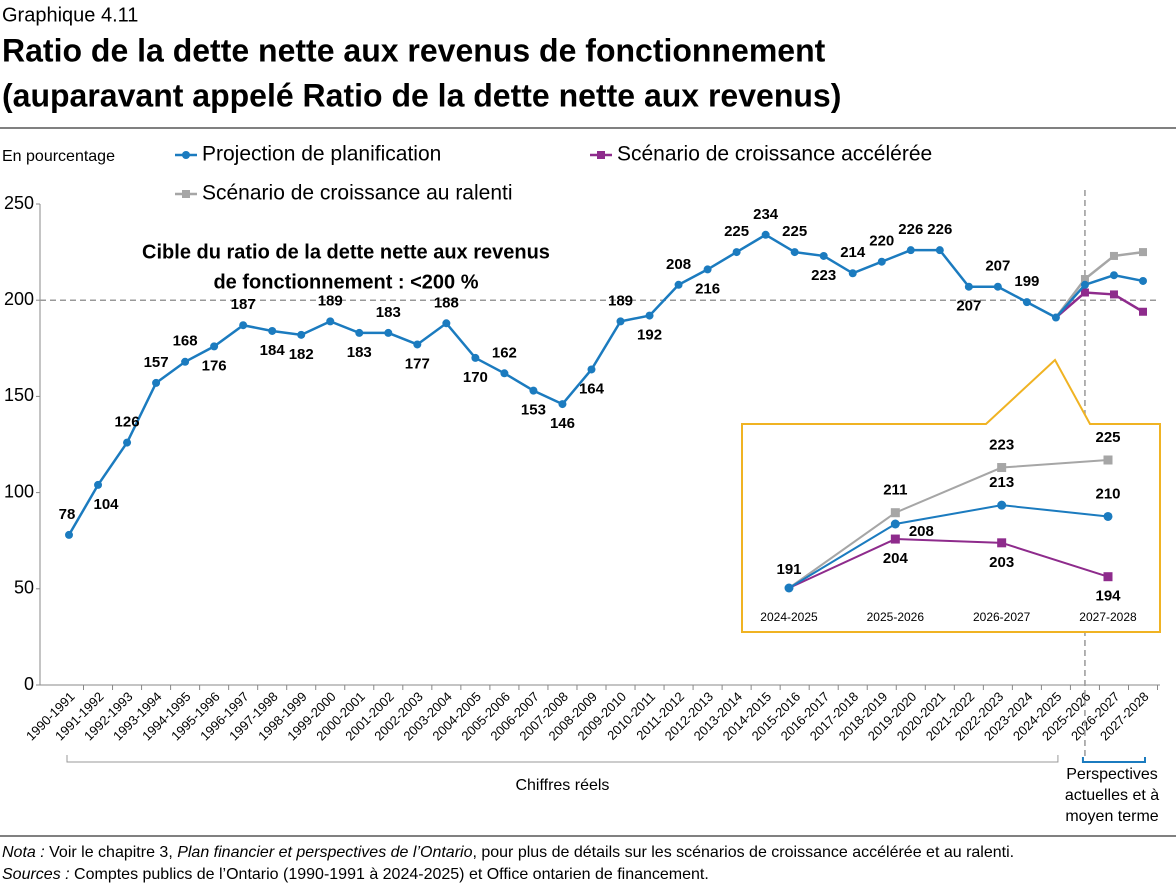 The image size is (1176, 888). I want to click on data-label: 187, so click(243, 304).